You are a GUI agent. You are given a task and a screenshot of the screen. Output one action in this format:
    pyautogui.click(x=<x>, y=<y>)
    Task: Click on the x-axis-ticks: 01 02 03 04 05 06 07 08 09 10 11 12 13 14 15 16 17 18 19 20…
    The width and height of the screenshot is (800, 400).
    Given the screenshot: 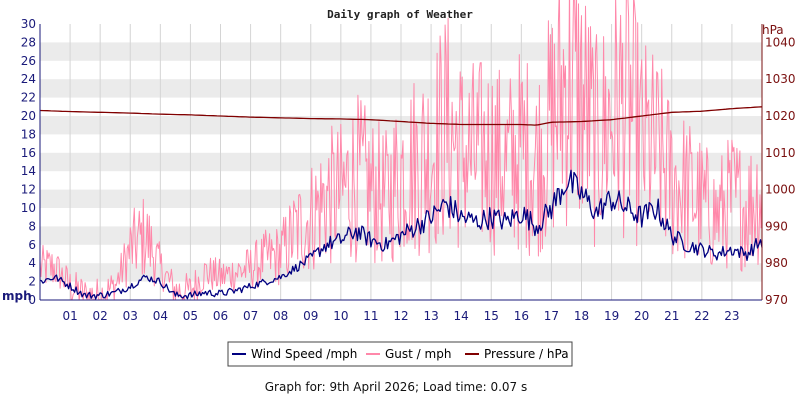 What is the action you would take?
    pyautogui.click(x=400, y=316)
    